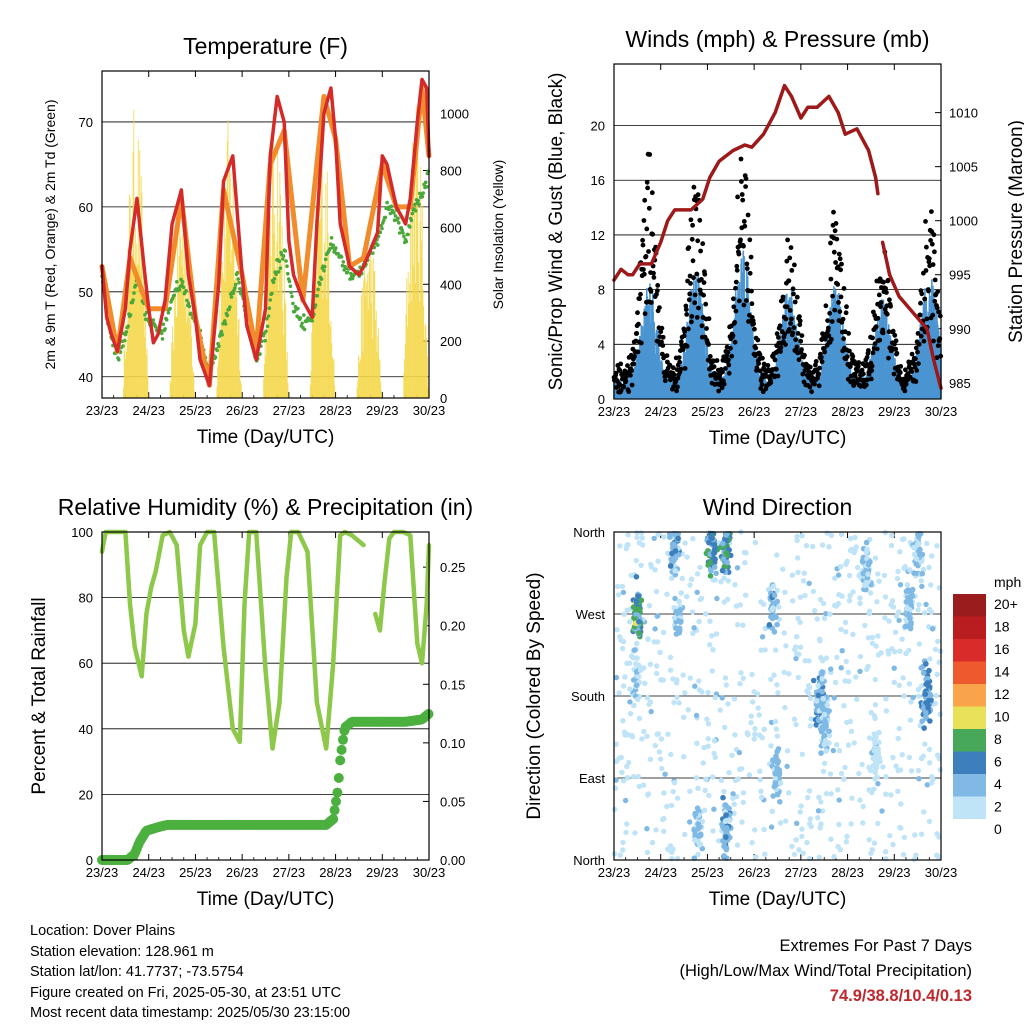 The height and width of the screenshot is (1024, 1024). I want to click on x-tick-label: 24/23, so click(148, 872).